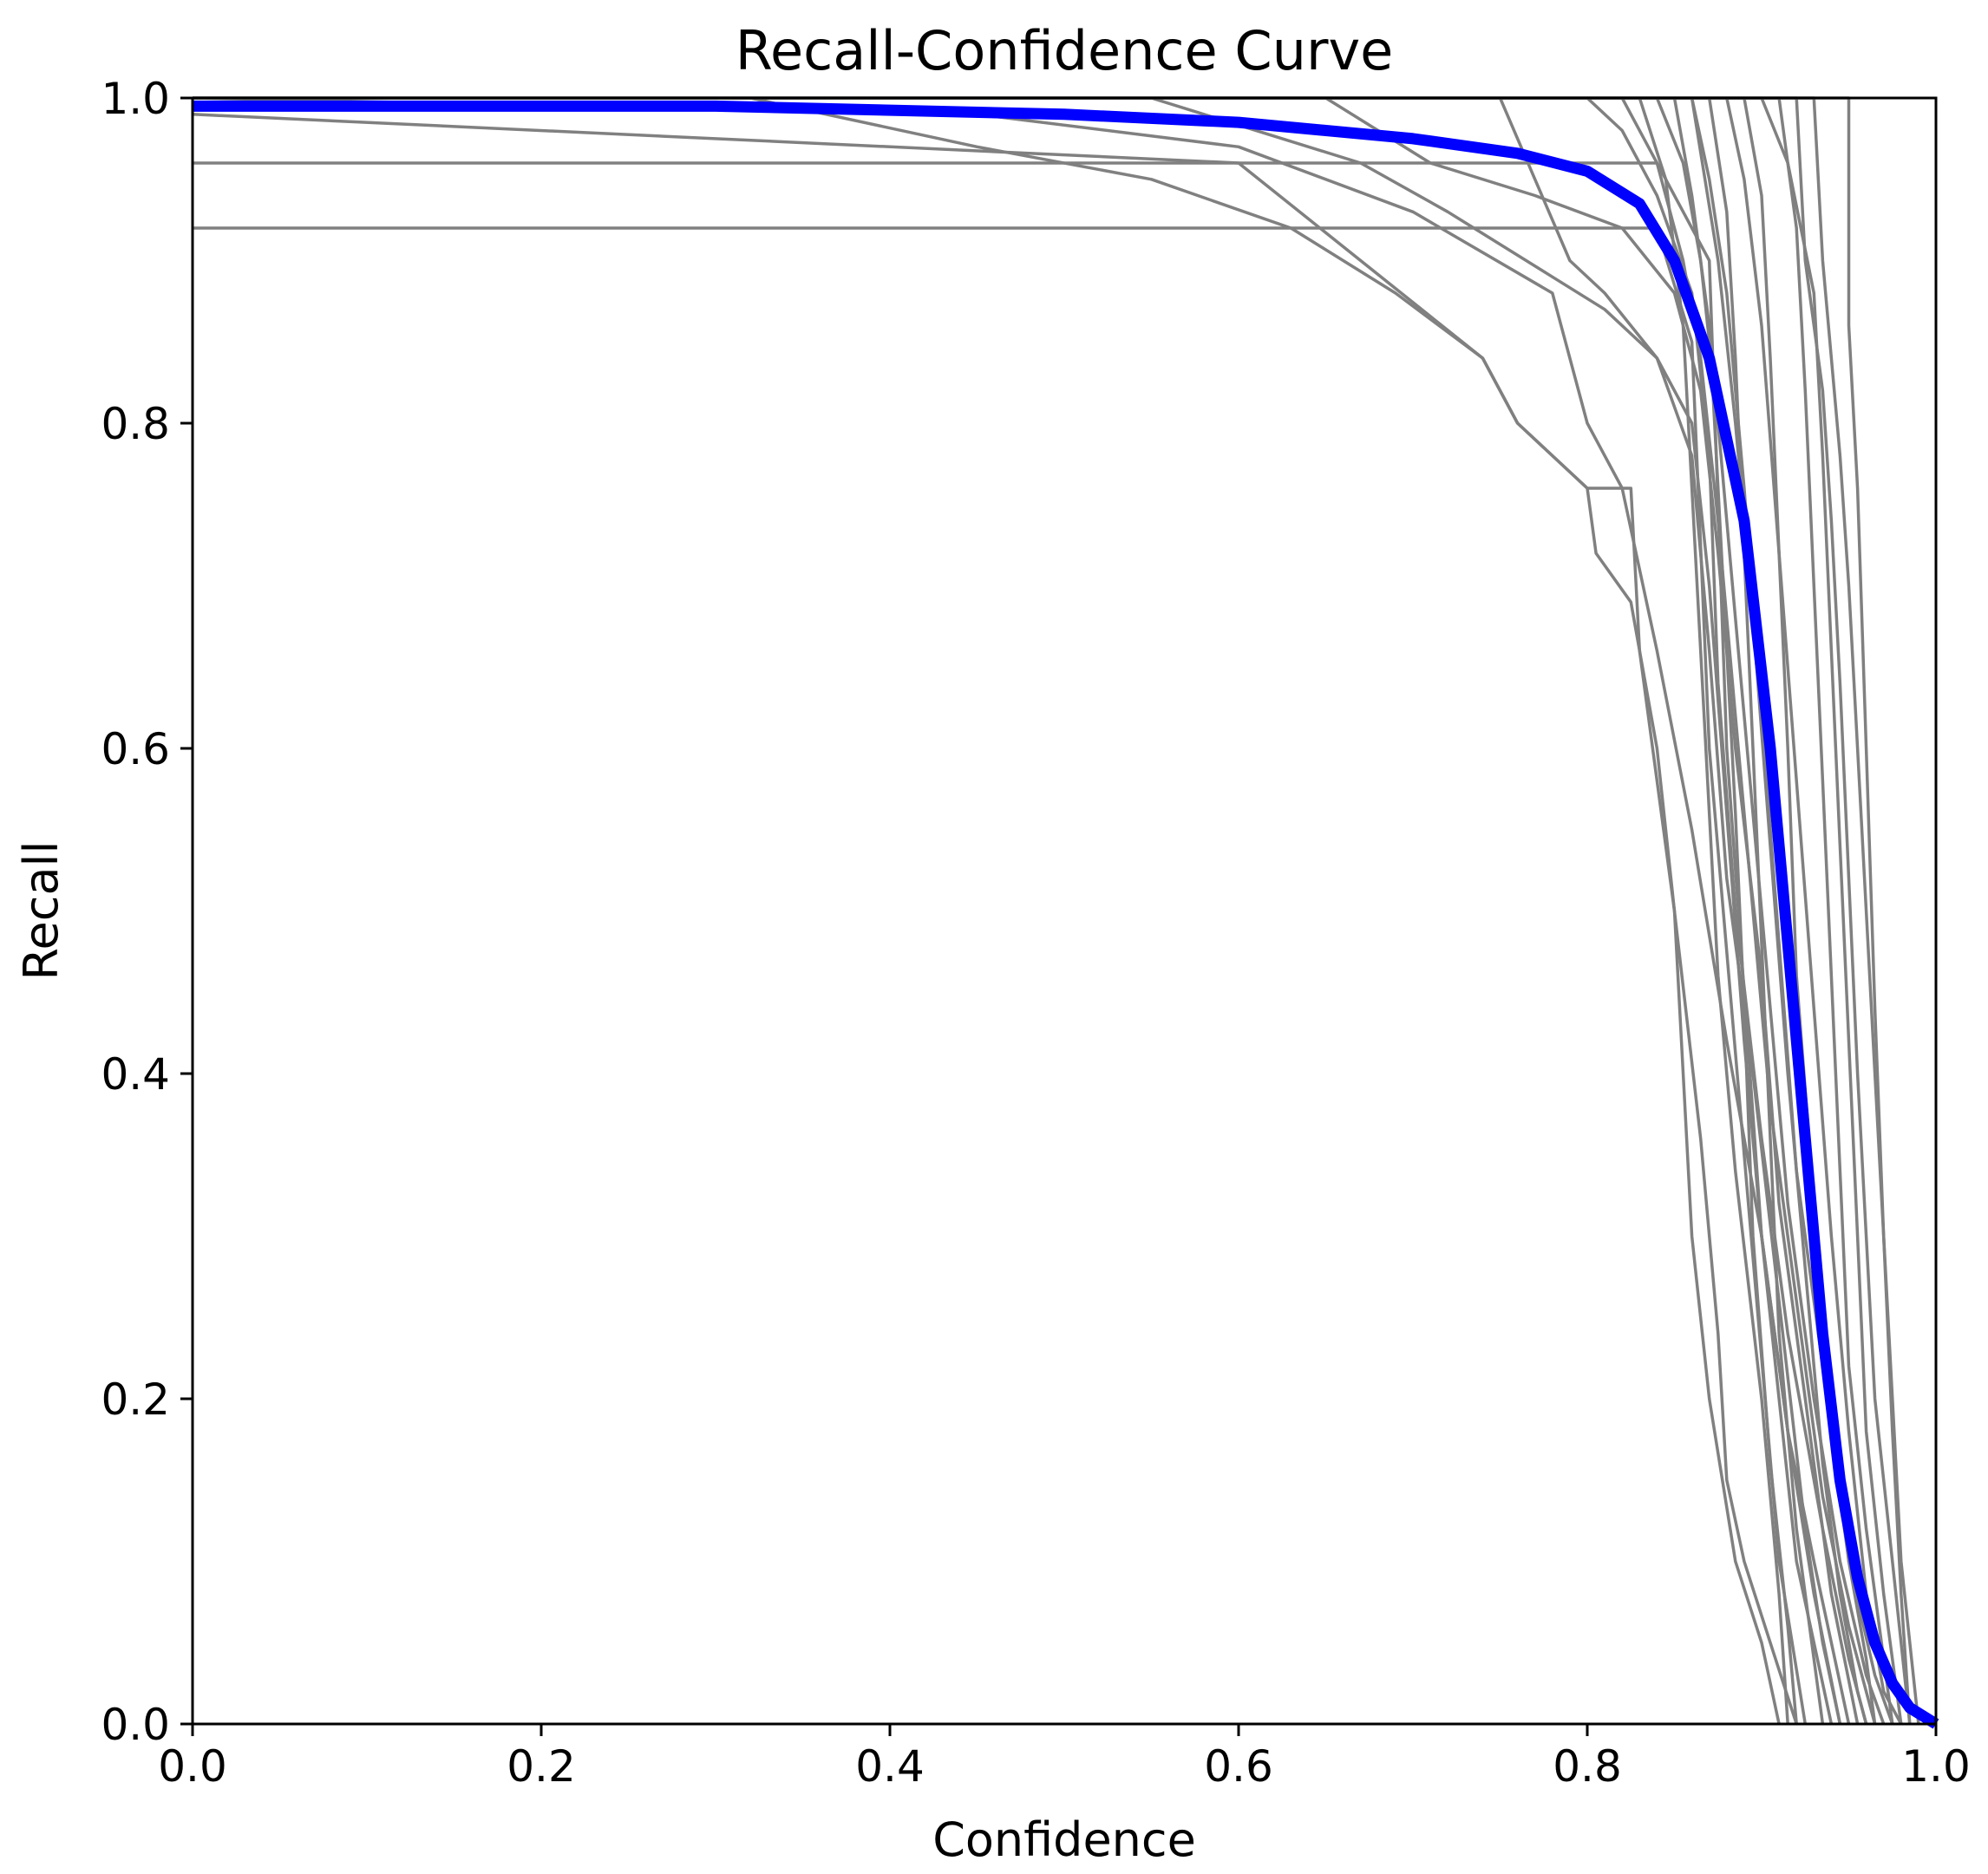  Describe the element at coordinates (135, 424) in the screenshot. I see `y-tick-label: 0.8` at that location.